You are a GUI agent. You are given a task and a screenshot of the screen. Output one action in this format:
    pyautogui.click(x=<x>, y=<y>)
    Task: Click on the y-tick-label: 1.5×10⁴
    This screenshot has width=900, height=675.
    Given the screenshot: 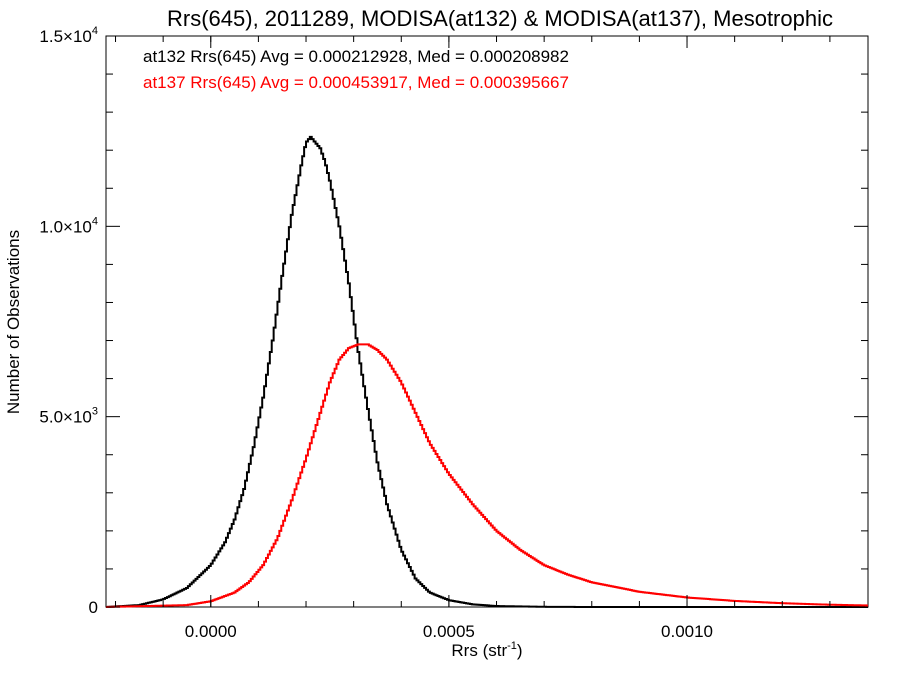 What is the action you would take?
    pyautogui.click(x=68, y=35)
    